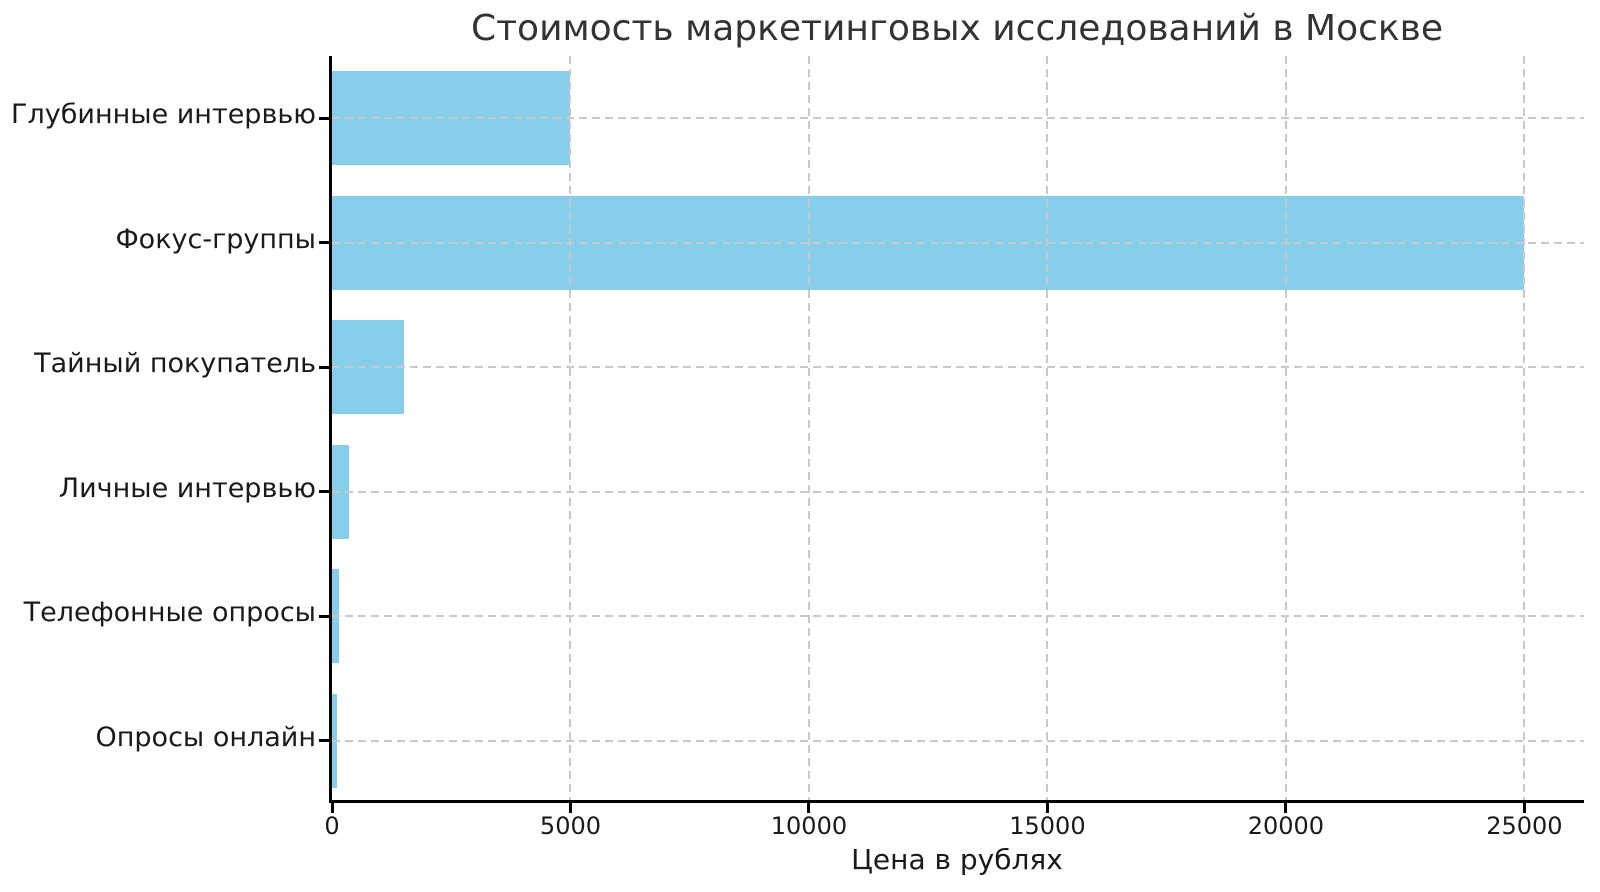 This screenshot has height=892, width=1600. Describe the element at coordinates (332, 826) in the screenshot. I see `x-tick-label: 0` at that location.